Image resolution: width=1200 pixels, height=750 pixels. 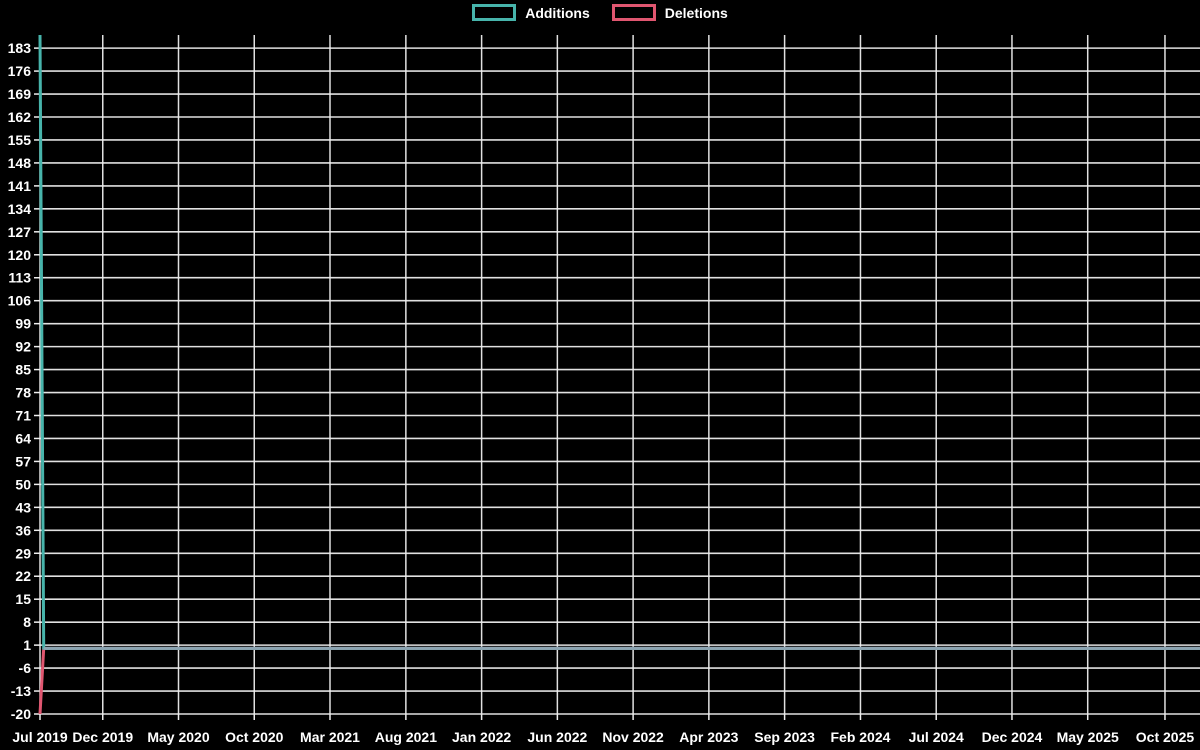 What do you see at coordinates (20, 140) in the screenshot?
I see `y-tick-label: 155` at bounding box center [20, 140].